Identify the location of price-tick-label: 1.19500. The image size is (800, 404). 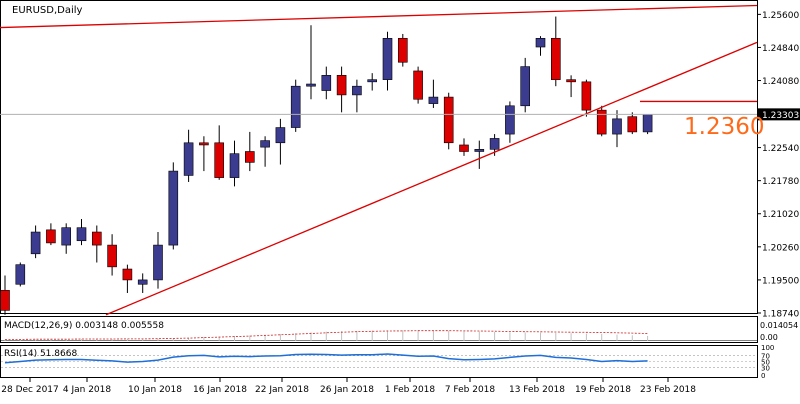
(780, 281).